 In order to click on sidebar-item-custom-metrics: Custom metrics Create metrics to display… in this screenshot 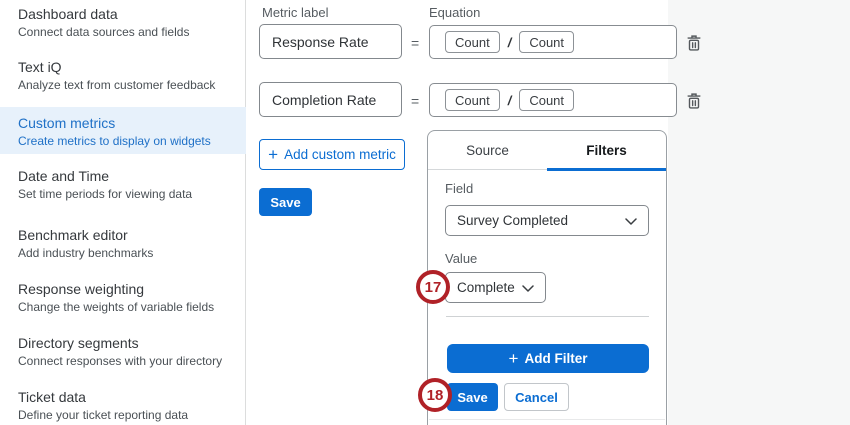, I will do `click(123, 130)`.